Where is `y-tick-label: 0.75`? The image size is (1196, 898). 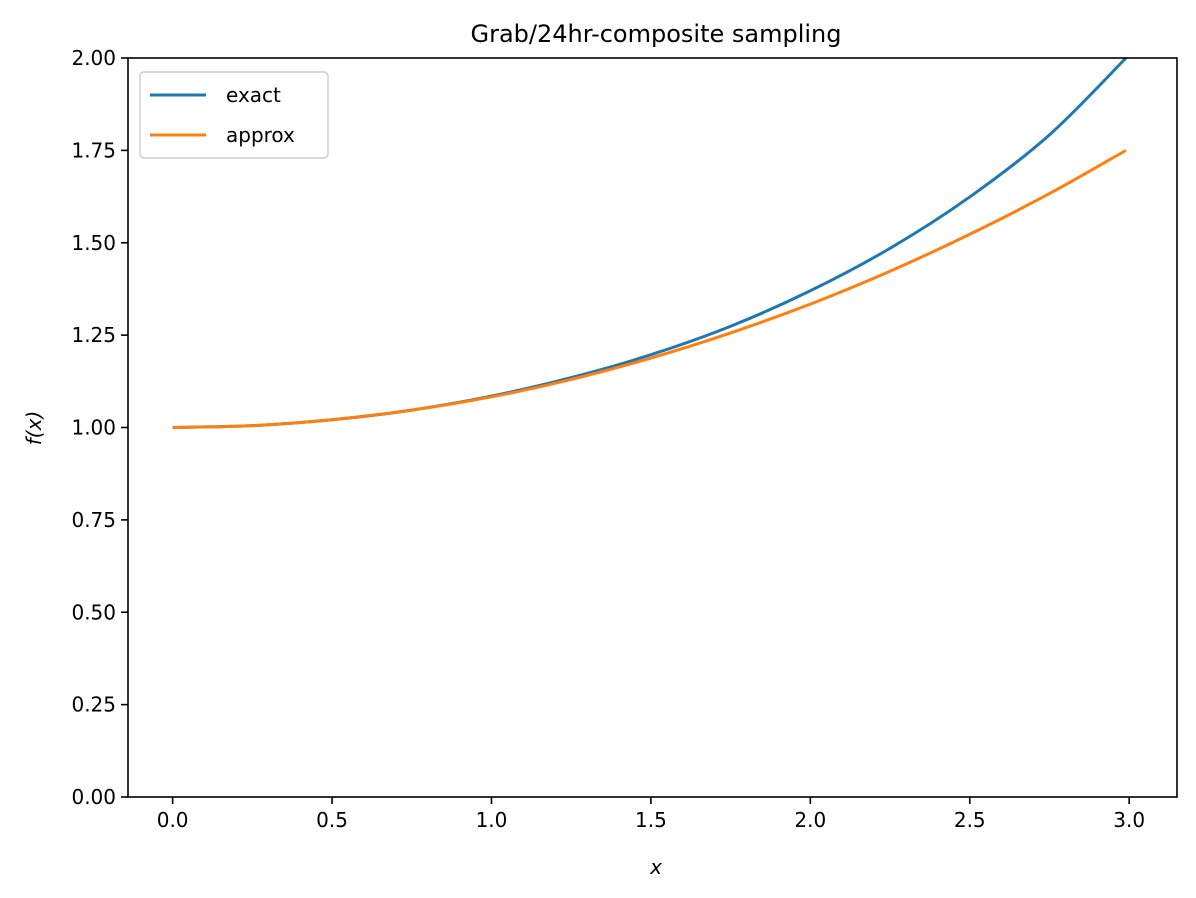 y-tick-label: 0.75 is located at coordinates (93, 520).